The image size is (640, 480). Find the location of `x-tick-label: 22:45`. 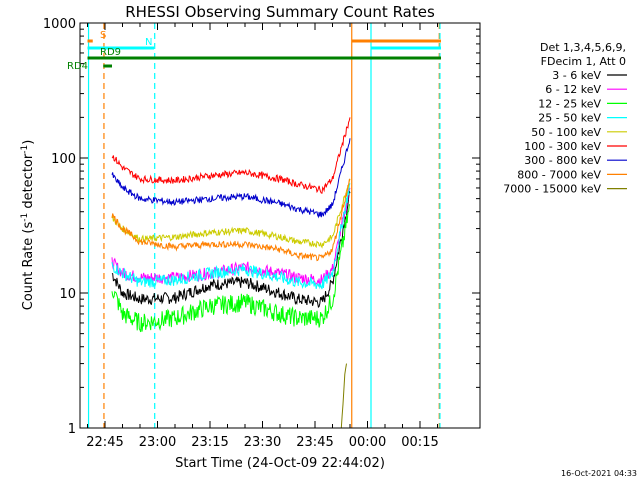

x-tick-label: 22:45 is located at coordinates (104, 442).